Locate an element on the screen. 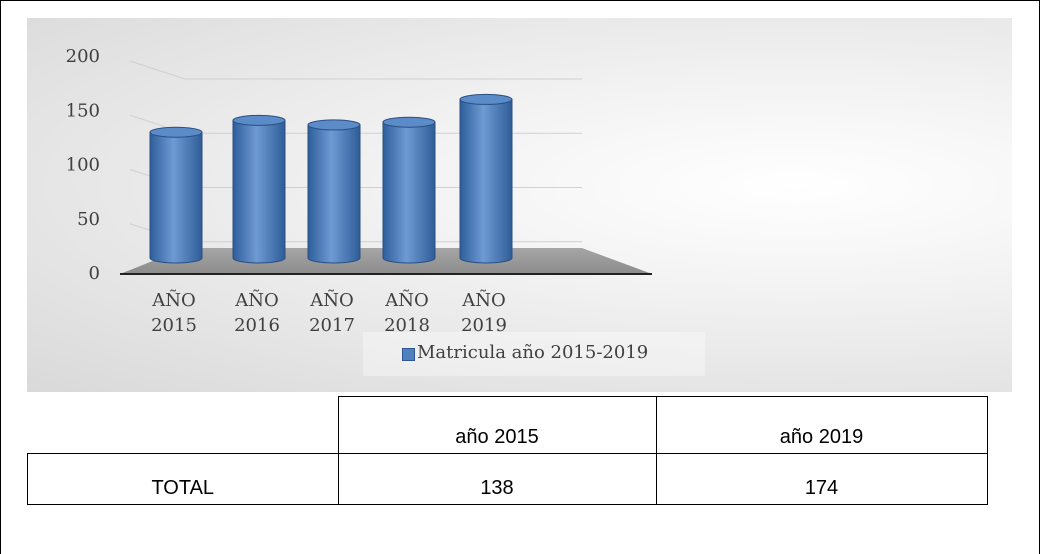 This screenshot has width=1042, height=554. legend-swatch is located at coordinates (408, 354).